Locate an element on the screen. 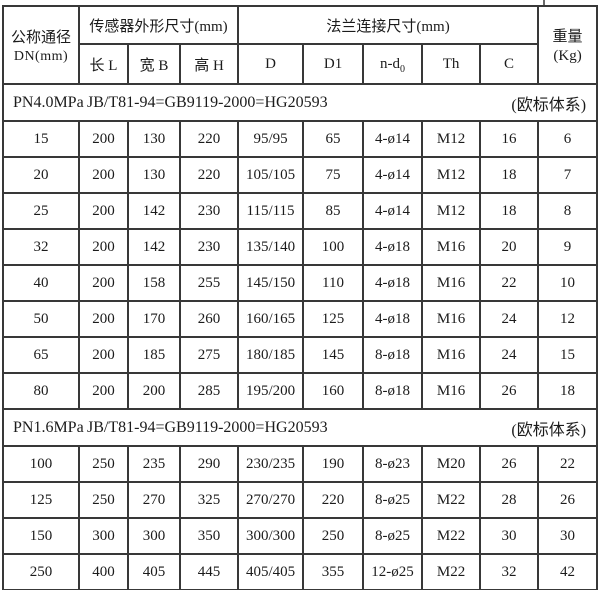 Image resolution: width=600 pixels, height=590 pixels. spec-cell-l: 250 is located at coordinates (103, 464).